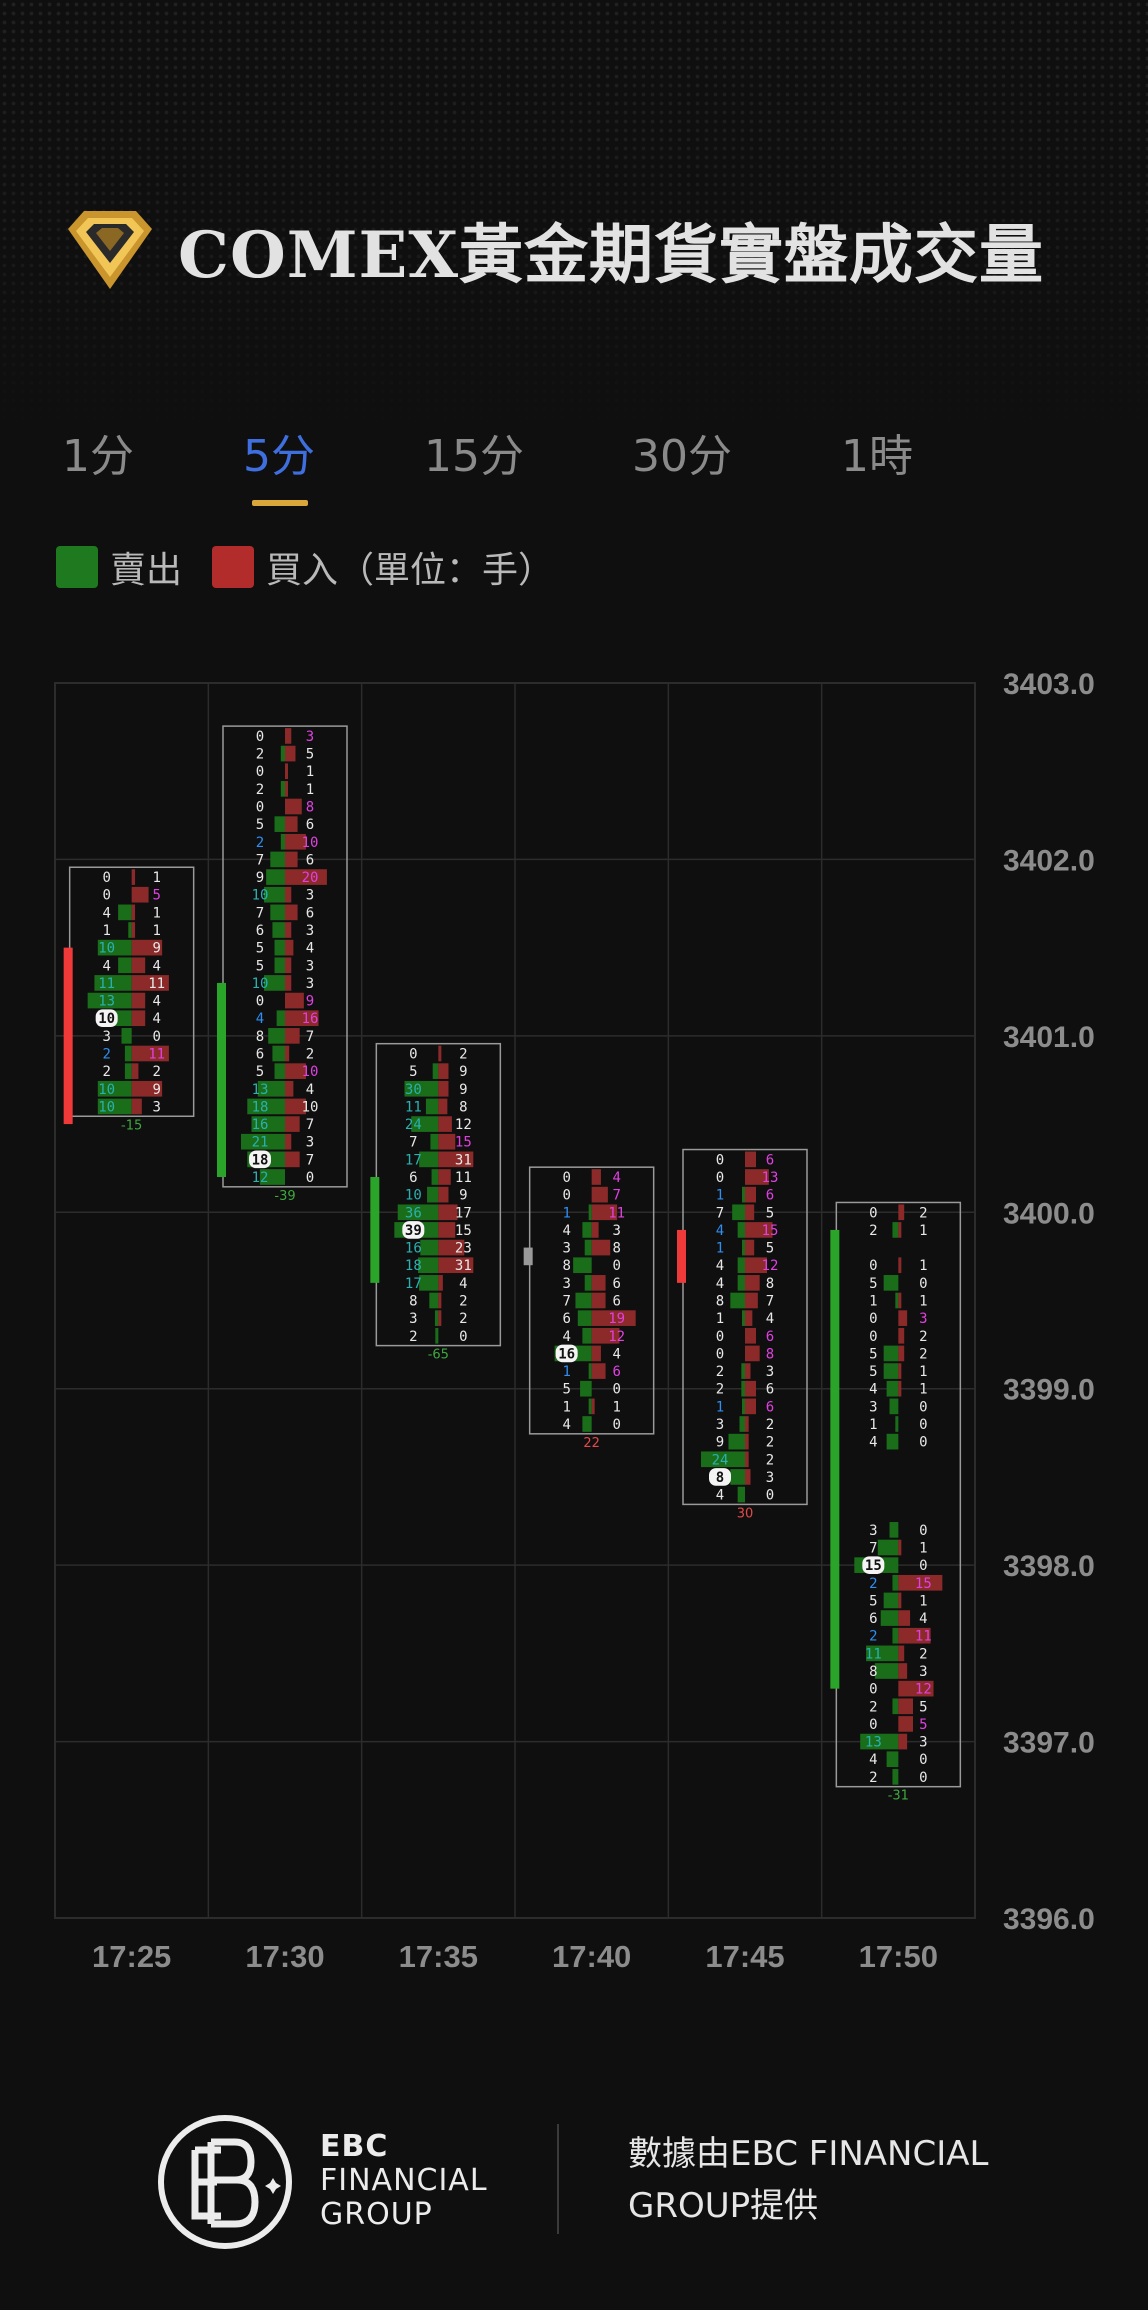  What do you see at coordinates (279, 456) in the screenshot?
I see `tab-5min: 5分` at bounding box center [279, 456].